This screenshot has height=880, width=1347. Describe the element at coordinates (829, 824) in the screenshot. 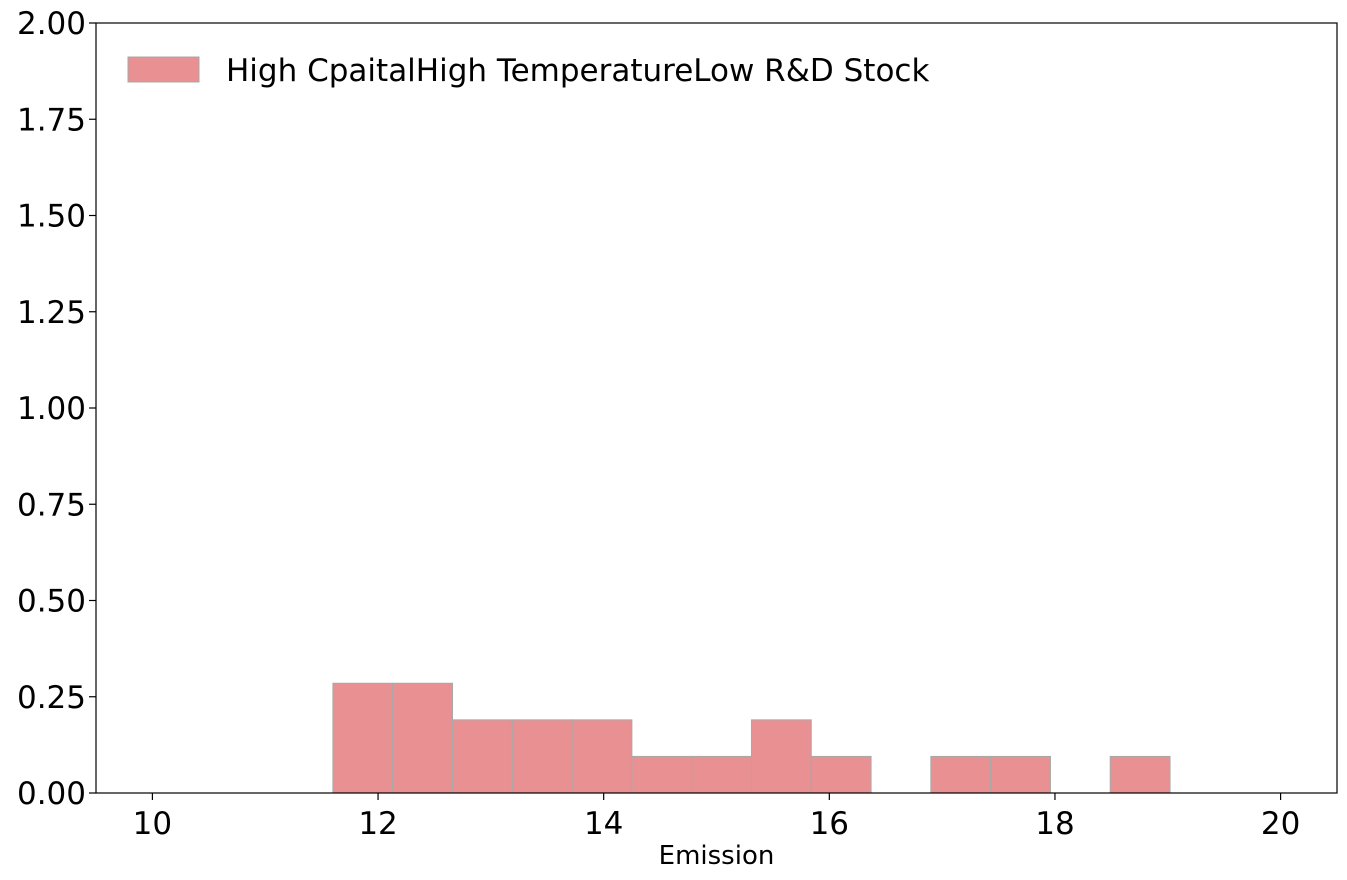

I see `x-tick-label: 16` at that location.